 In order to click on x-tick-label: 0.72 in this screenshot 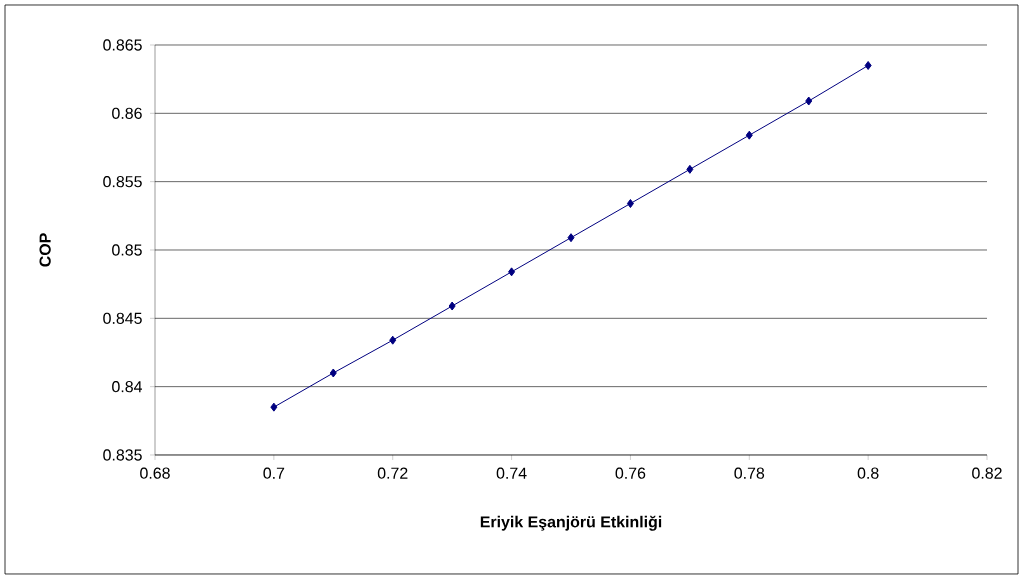, I will do `click(392, 473)`.